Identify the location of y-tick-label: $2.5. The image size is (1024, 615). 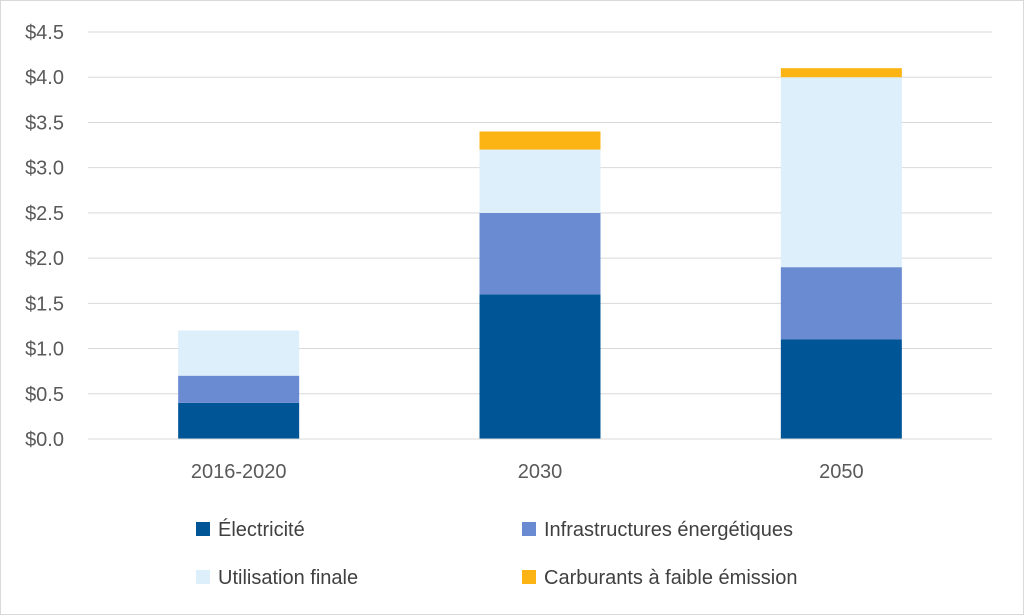
(44, 214).